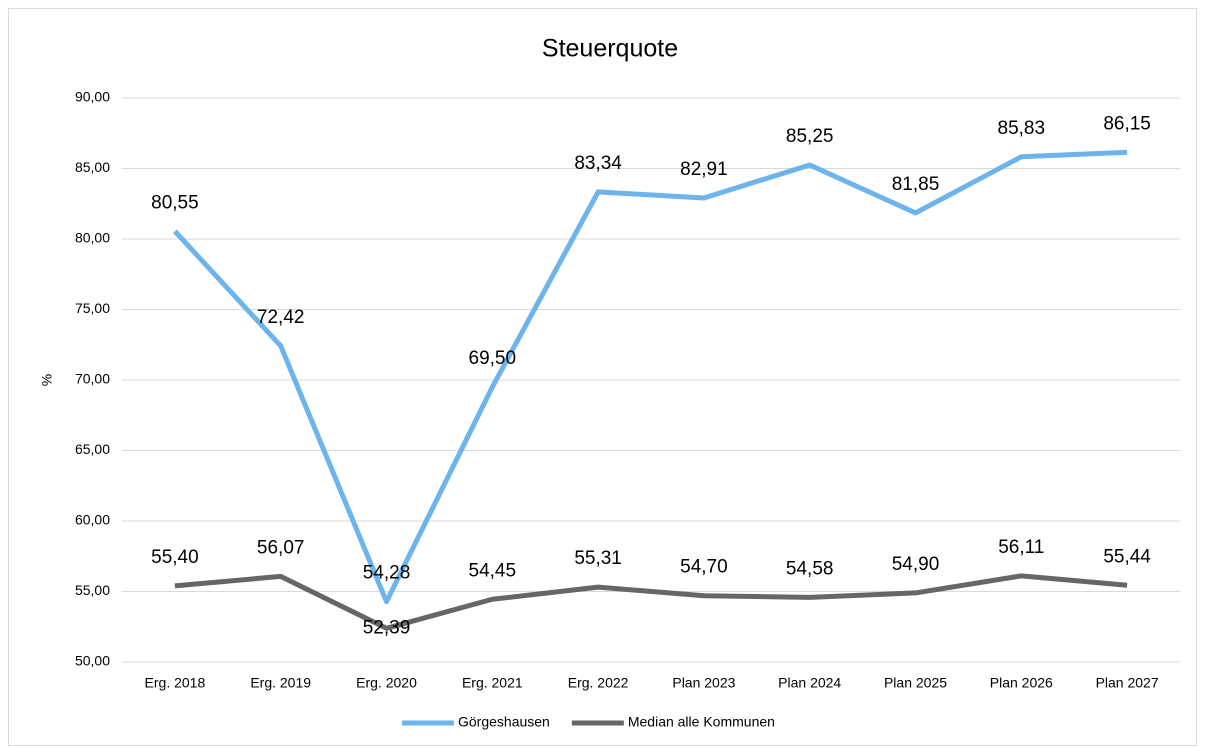 The width and height of the screenshot is (1205, 747). I want to click on y-tick-label: 60,00, so click(92, 520).